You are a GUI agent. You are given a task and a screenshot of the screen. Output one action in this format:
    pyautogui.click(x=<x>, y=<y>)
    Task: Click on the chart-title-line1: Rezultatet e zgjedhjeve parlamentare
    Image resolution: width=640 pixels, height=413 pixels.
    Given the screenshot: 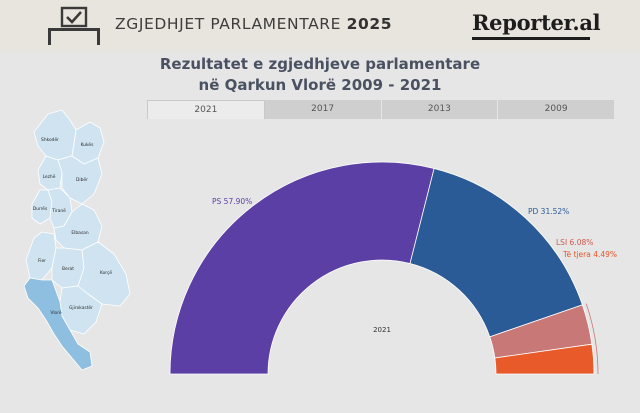 What is the action you would take?
    pyautogui.click(x=320, y=64)
    